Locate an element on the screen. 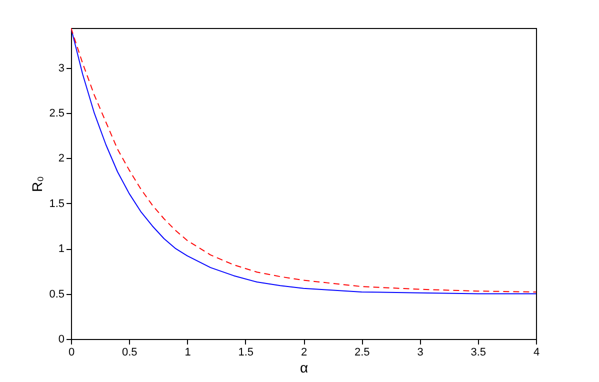  x-axis-title: α is located at coordinates (304, 368).